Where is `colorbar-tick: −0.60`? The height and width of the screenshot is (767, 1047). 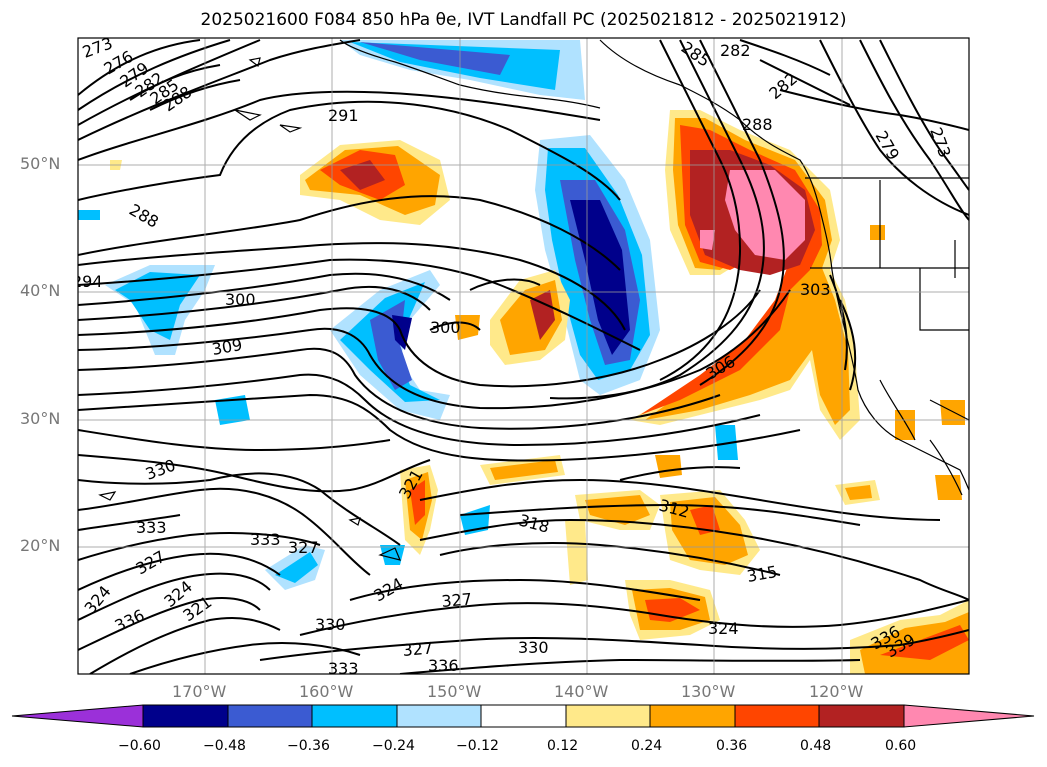 colorbar-tick: −0.60 is located at coordinates (139, 746).